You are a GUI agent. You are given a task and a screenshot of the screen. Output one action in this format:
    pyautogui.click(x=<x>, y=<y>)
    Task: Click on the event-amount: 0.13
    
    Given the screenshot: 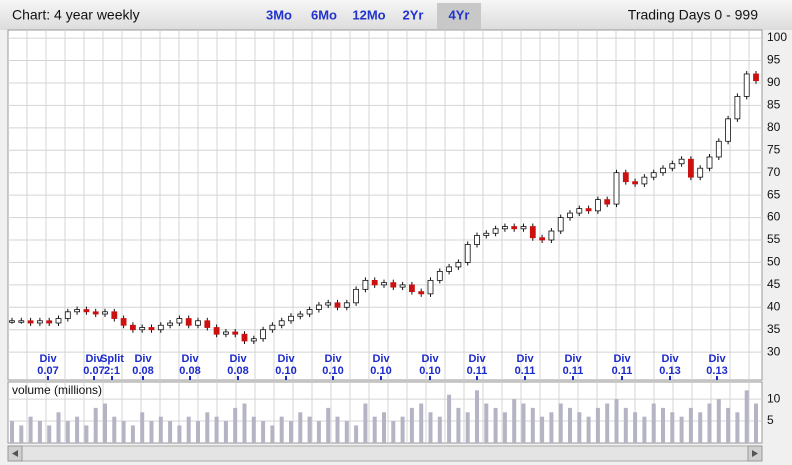 What is the action you would take?
    pyautogui.click(x=716, y=371)
    